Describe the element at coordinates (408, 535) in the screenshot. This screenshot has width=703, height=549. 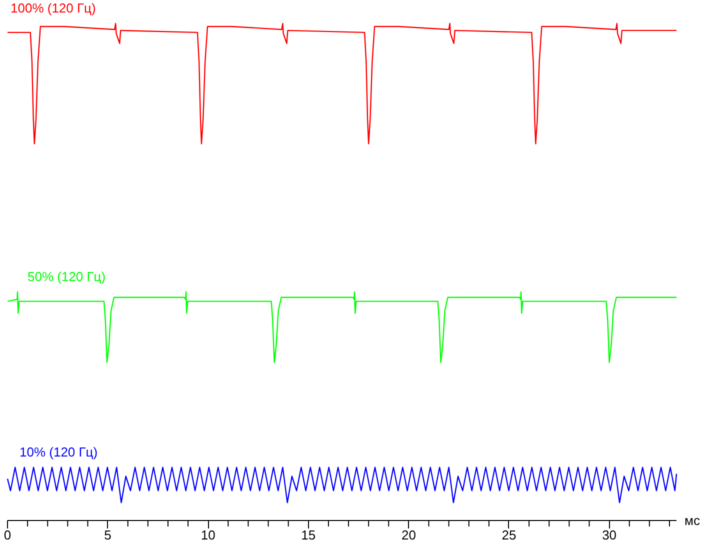
I see `x-tick-label: 20` at that location.